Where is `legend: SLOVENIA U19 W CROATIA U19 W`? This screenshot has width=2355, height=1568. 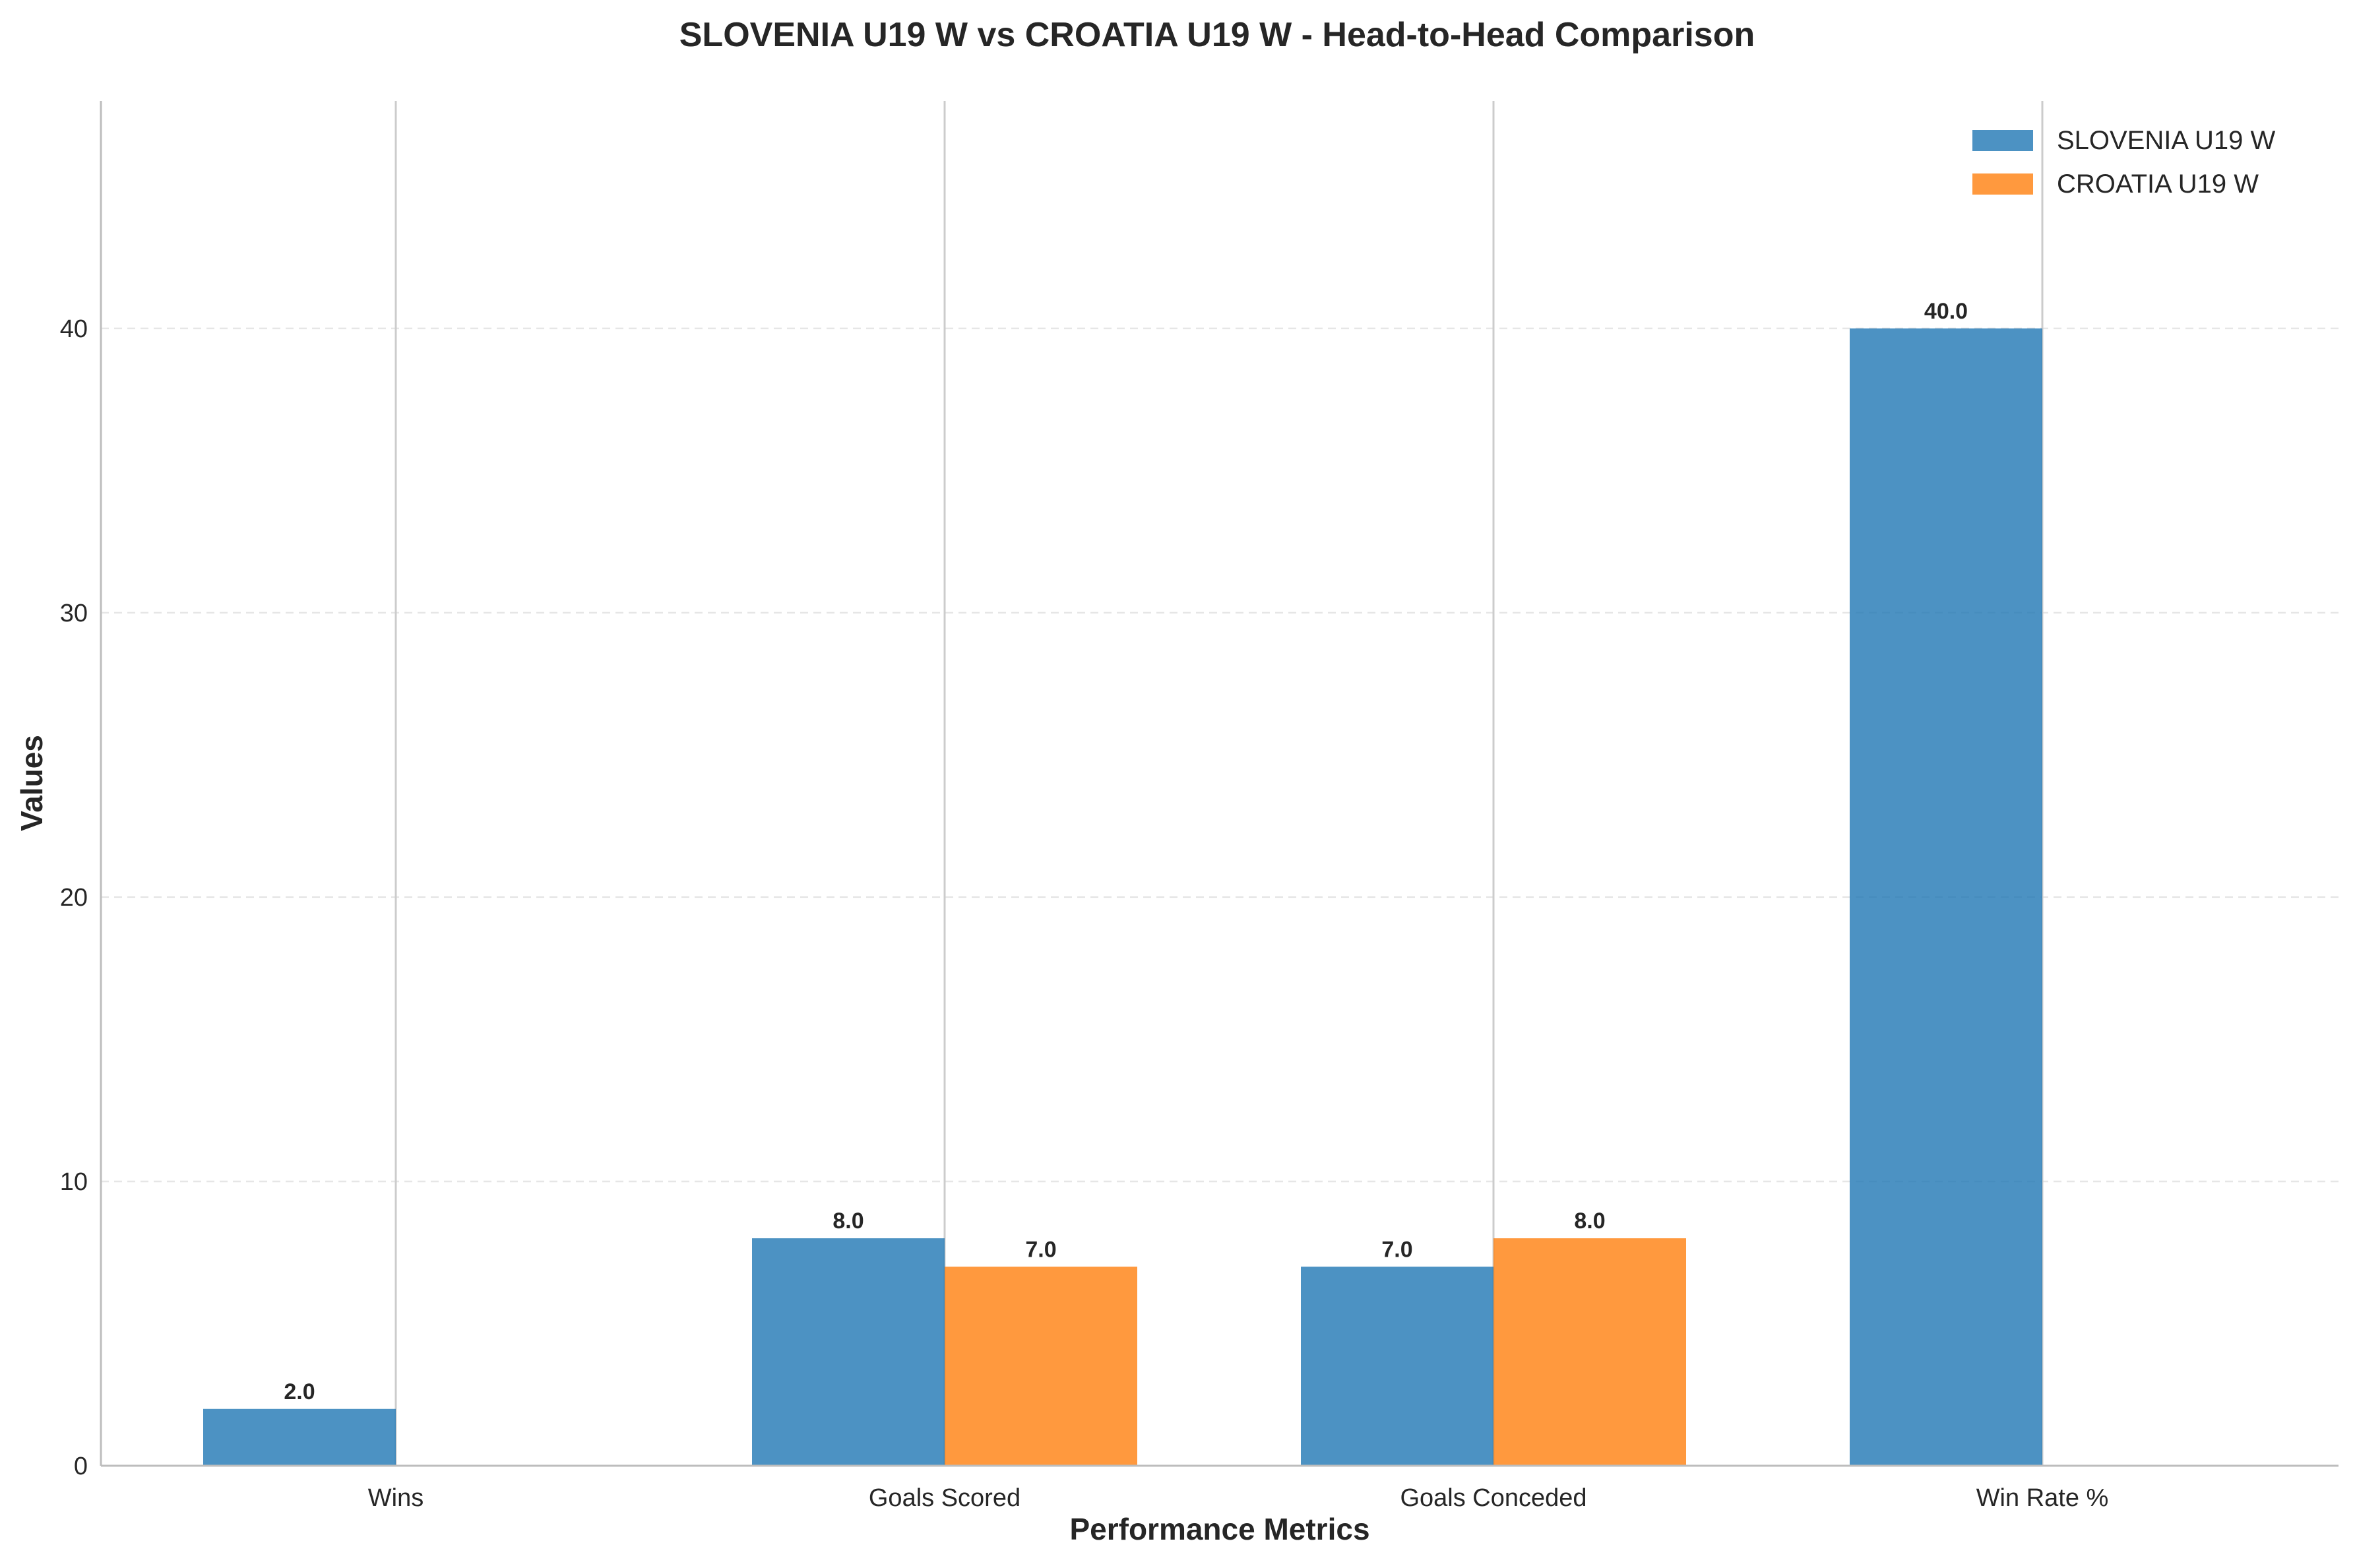 legend: SLOVENIA U19 W CROATIA U19 W is located at coordinates (2123, 162).